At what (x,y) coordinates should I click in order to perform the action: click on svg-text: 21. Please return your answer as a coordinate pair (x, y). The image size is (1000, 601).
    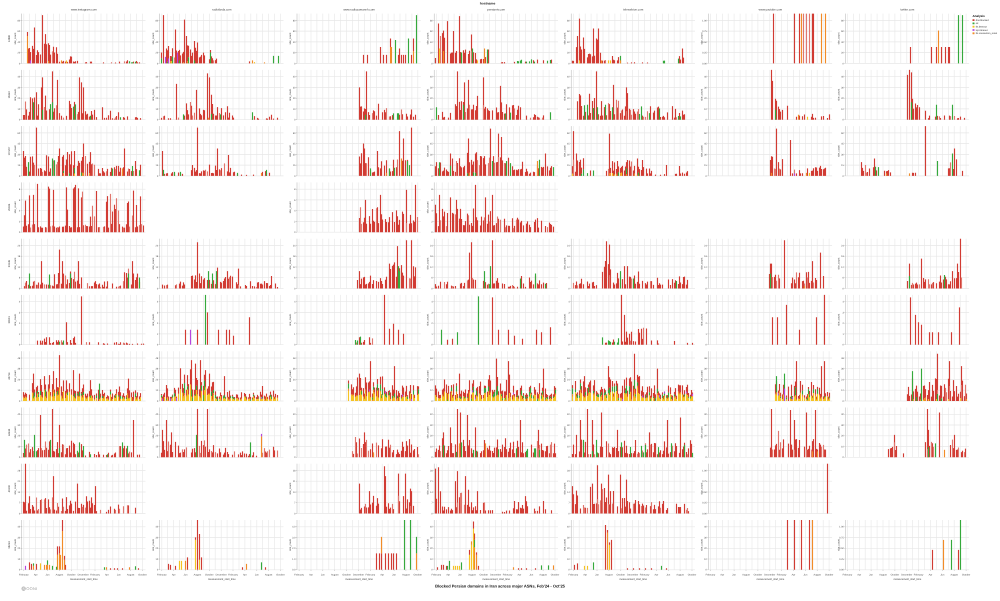
    Looking at the image, I should click on (19, 481).